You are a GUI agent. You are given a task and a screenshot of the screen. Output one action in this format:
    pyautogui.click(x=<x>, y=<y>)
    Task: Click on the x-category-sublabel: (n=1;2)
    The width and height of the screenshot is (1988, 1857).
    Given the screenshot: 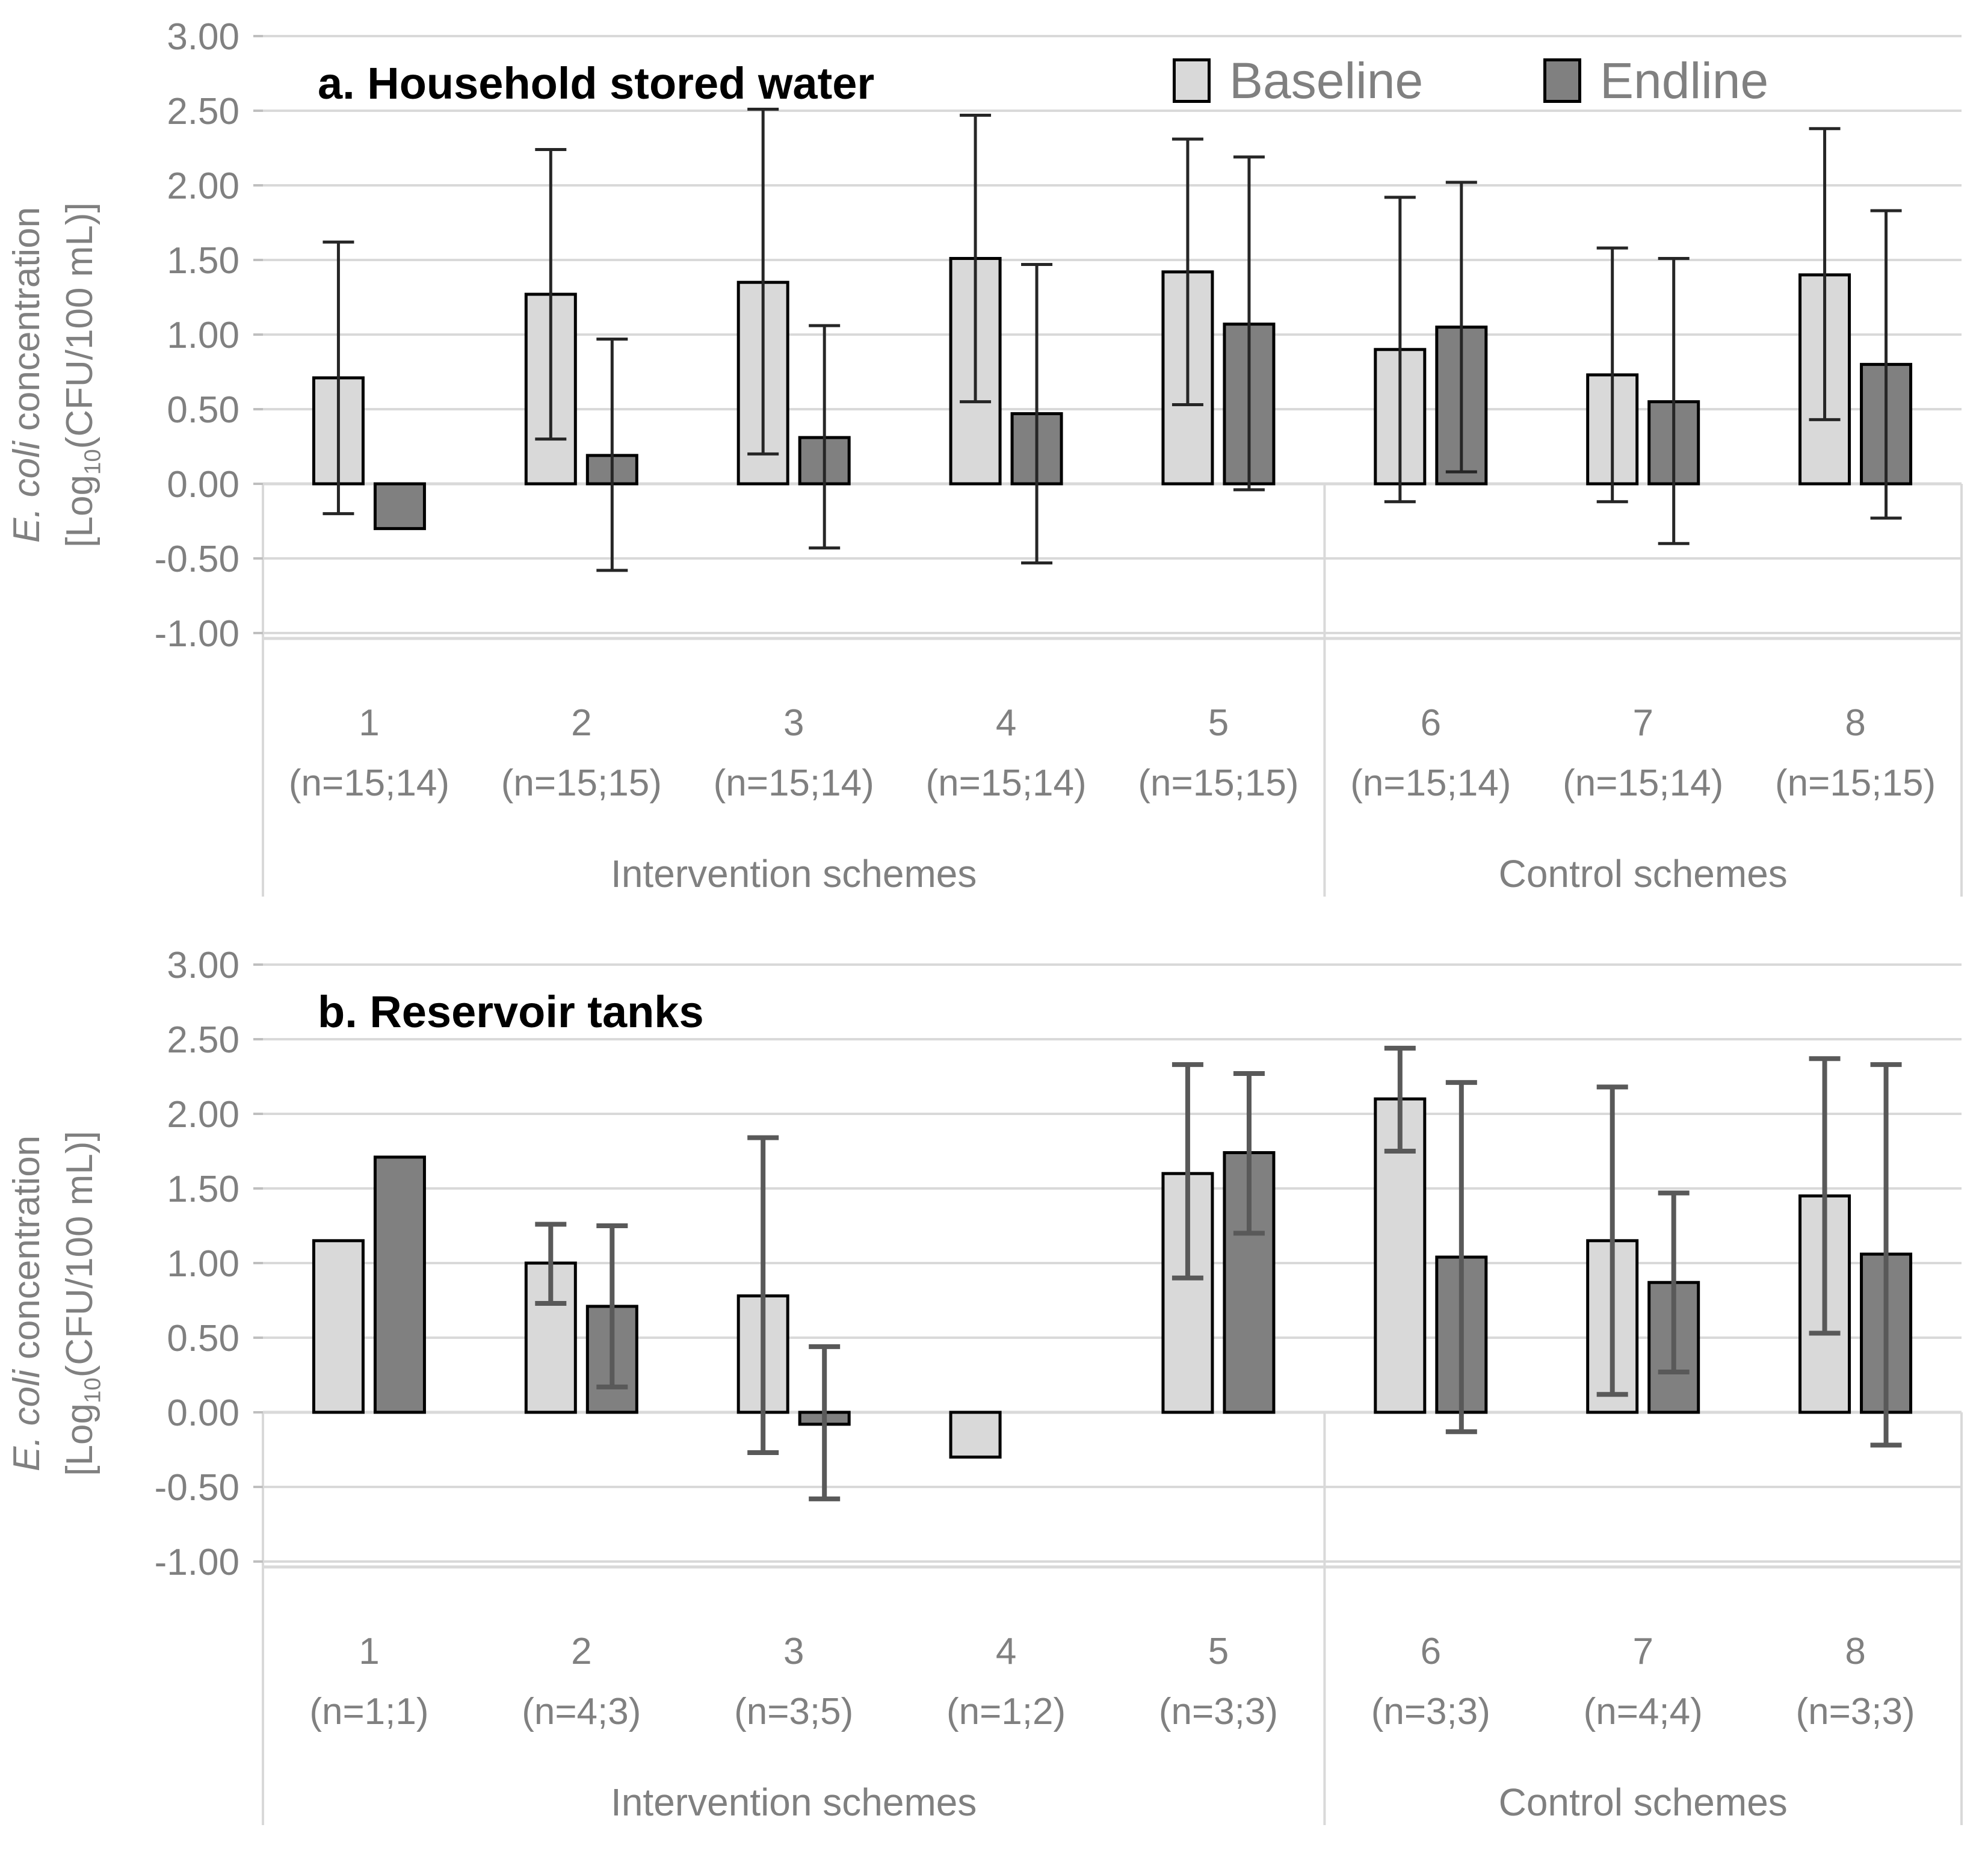 What is the action you would take?
    pyautogui.click(x=1006, y=1711)
    